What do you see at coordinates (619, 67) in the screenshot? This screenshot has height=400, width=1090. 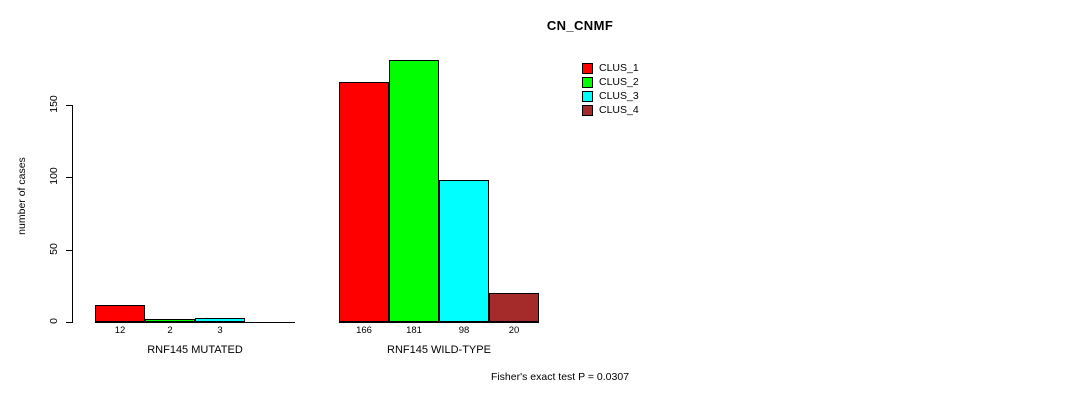 I see `legend-item-label: CLUS_1` at bounding box center [619, 67].